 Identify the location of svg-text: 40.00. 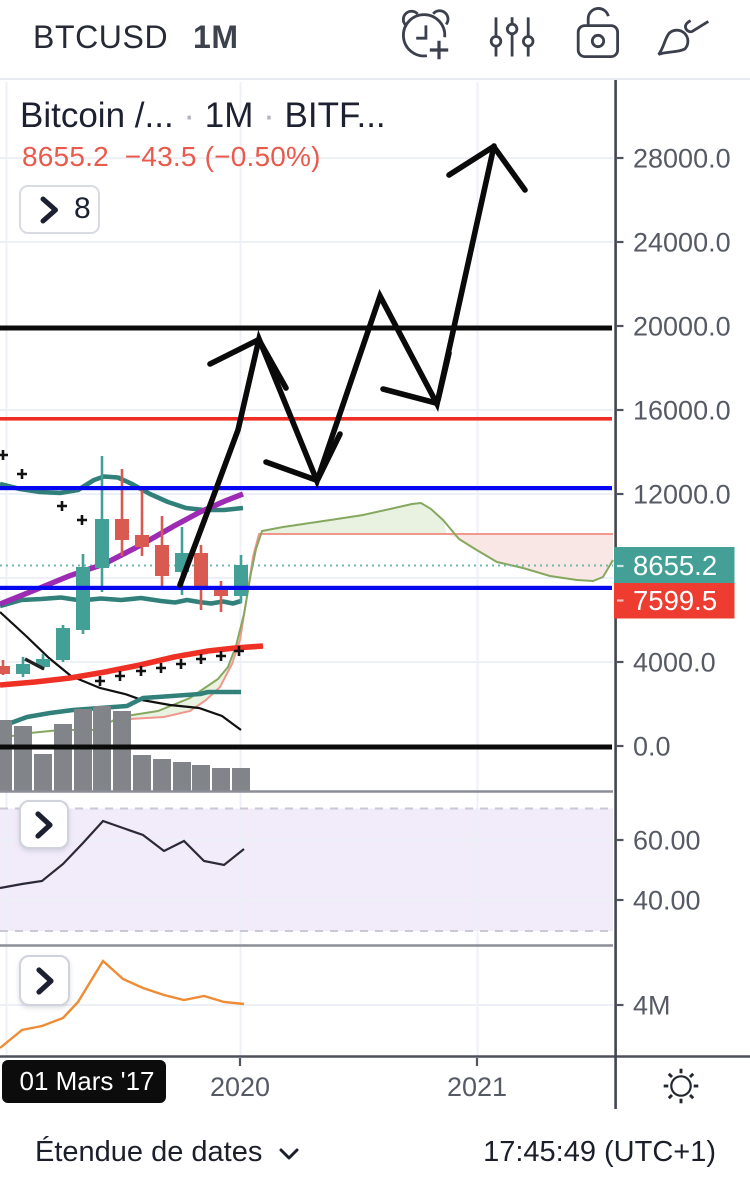
(667, 901).